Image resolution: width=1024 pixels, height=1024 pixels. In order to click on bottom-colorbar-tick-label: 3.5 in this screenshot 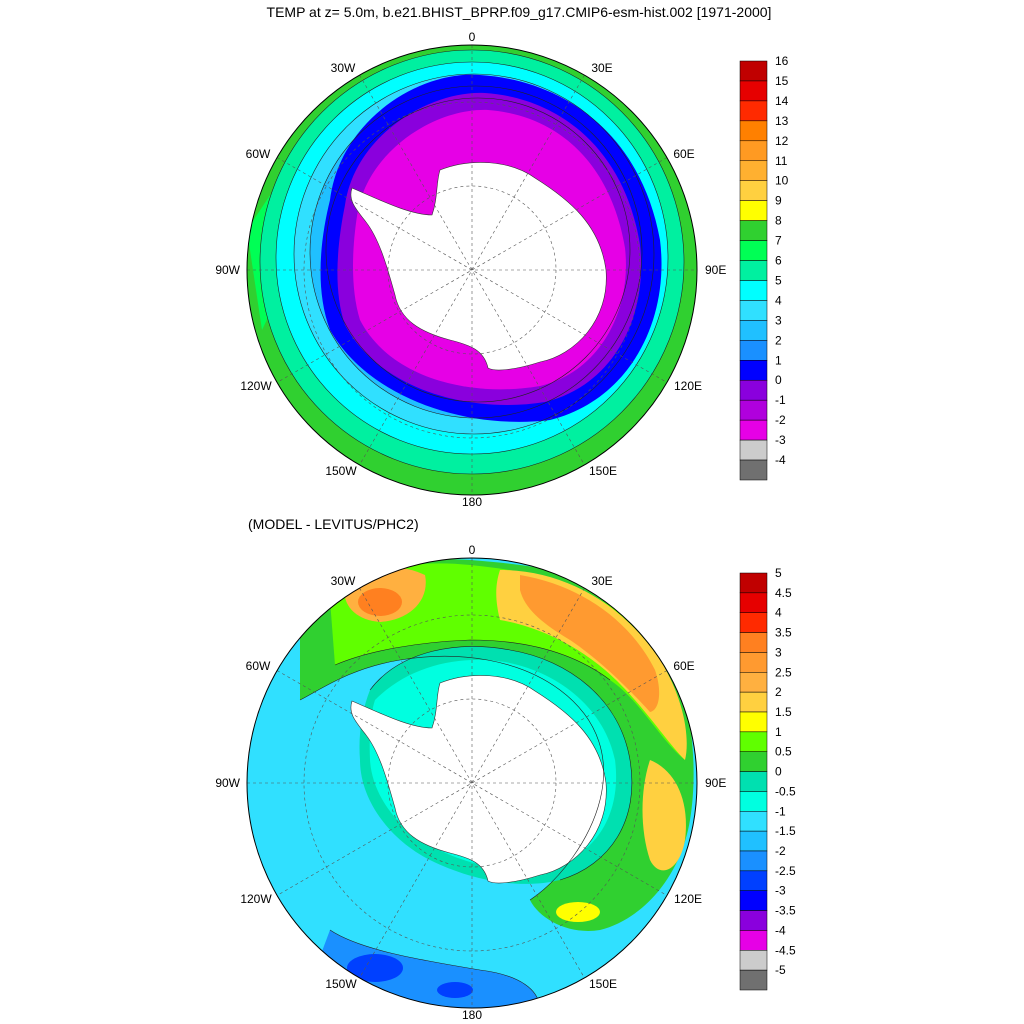, I will do `click(783, 633)`.